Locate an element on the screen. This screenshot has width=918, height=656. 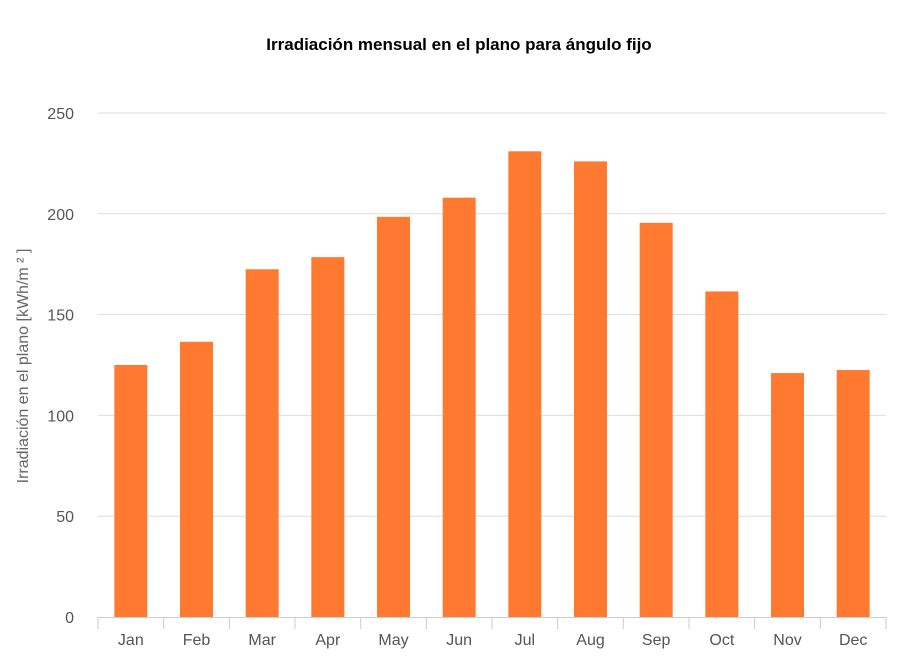
x-tick-label: Dec is located at coordinates (853, 640).